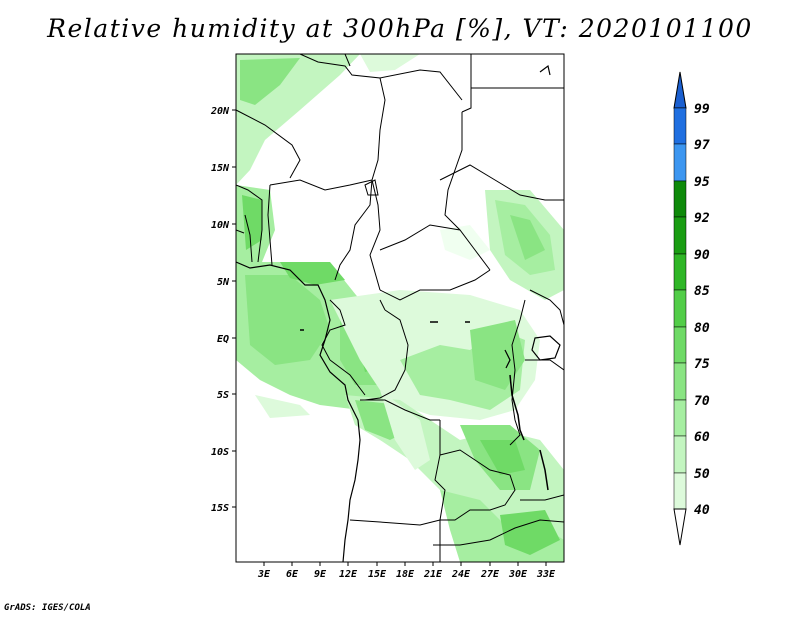  What do you see at coordinates (546, 348) in the screenshot?
I see `lake-victoria` at bounding box center [546, 348].